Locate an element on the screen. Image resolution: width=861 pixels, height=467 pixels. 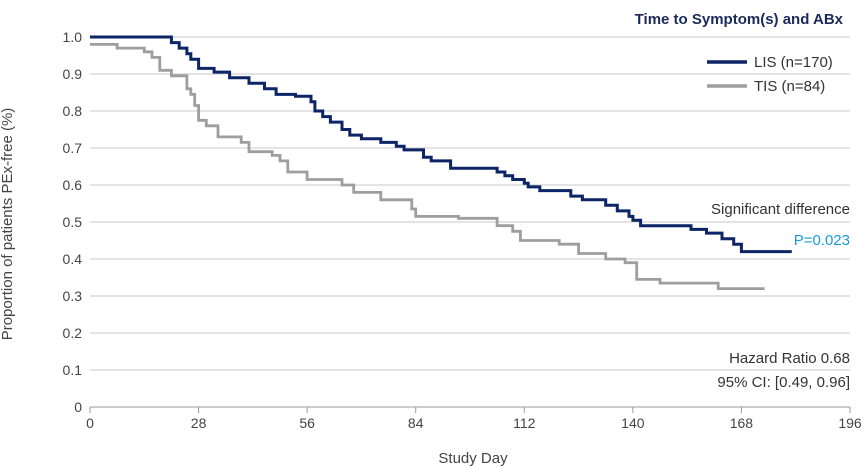
x-tick-label: 0 is located at coordinates (90, 423).